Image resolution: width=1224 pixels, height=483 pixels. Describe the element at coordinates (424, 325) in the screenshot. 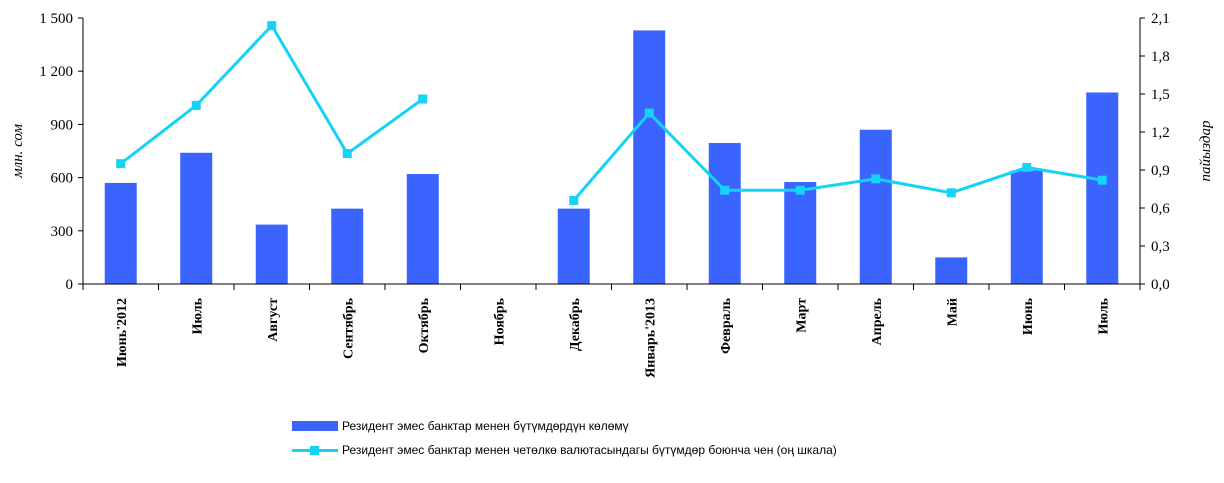

I see `category-label: Октябрь` at that location.